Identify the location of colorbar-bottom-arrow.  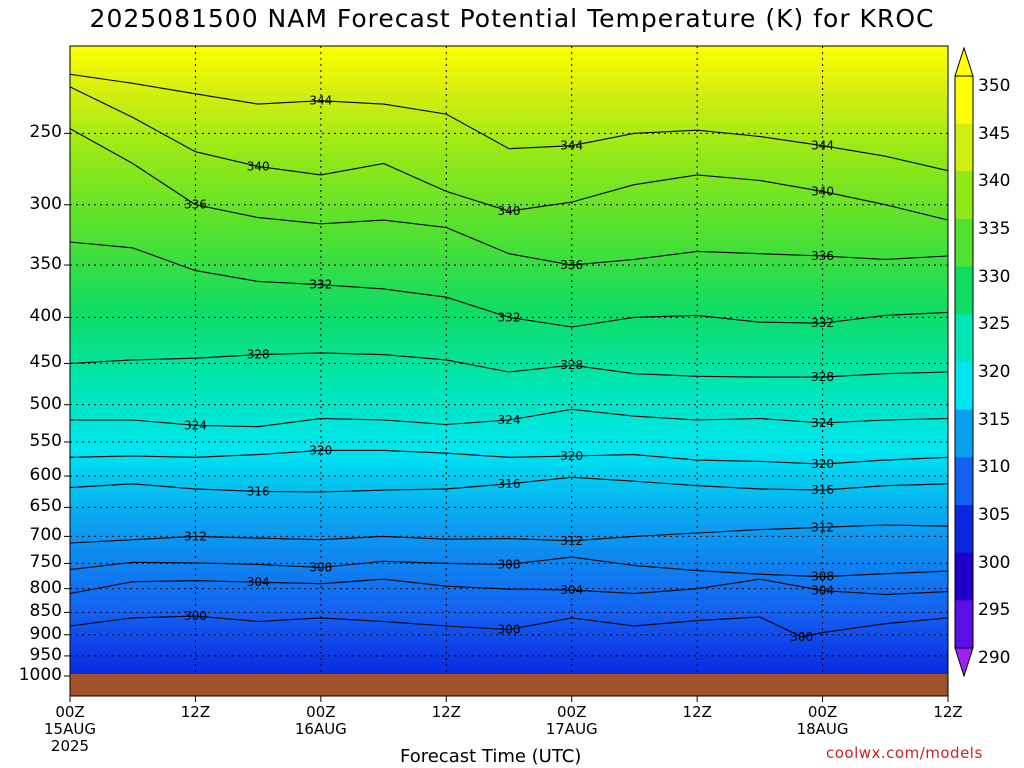
(964, 662).